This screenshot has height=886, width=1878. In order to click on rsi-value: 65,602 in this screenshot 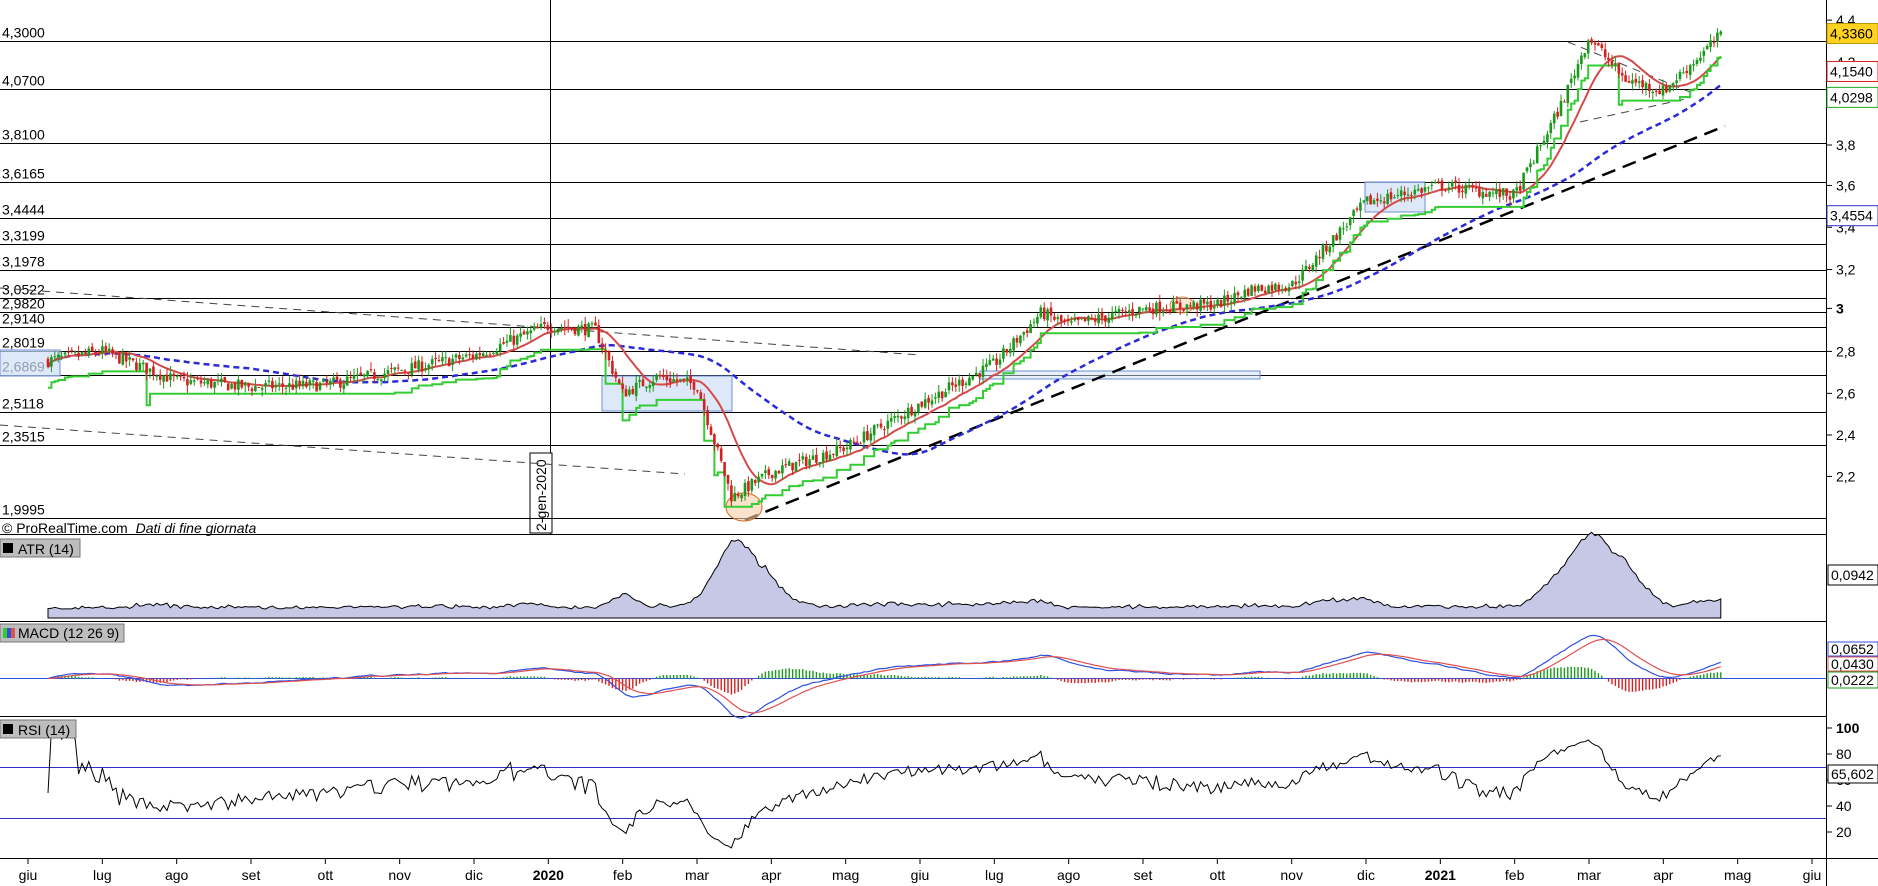, I will do `click(1852, 774)`.